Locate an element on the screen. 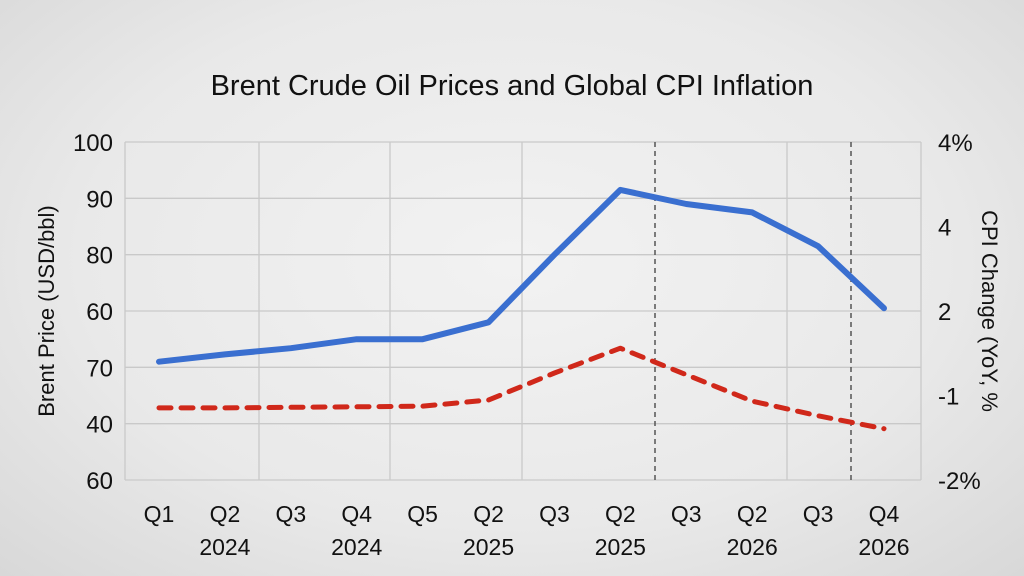 The image size is (1024, 576). y-tick-label: 80 is located at coordinates (99, 256).